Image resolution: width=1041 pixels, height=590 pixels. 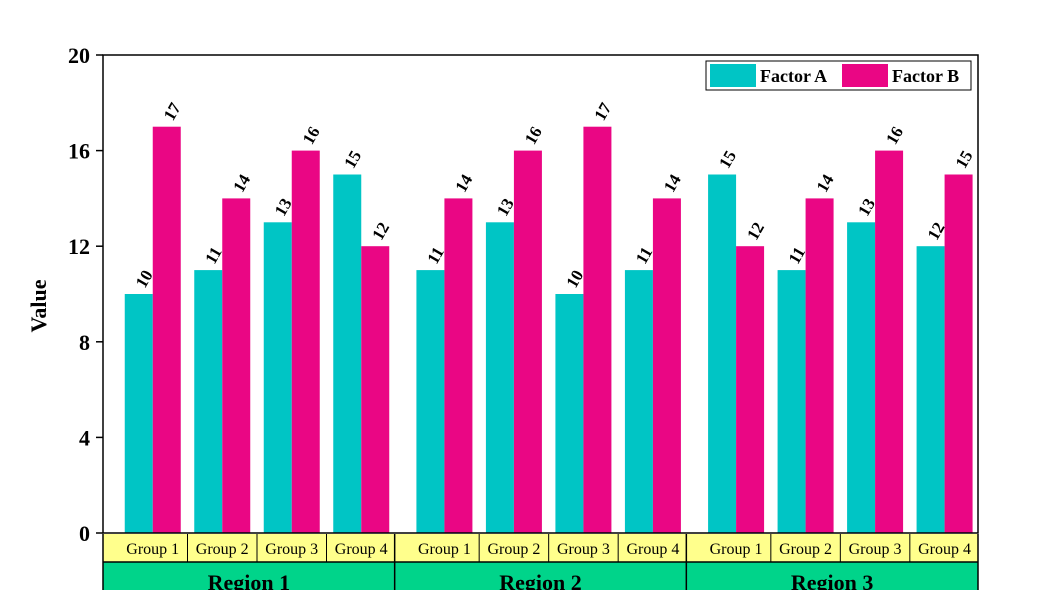 I want to click on region-label: Region 3, so click(x=832, y=580).